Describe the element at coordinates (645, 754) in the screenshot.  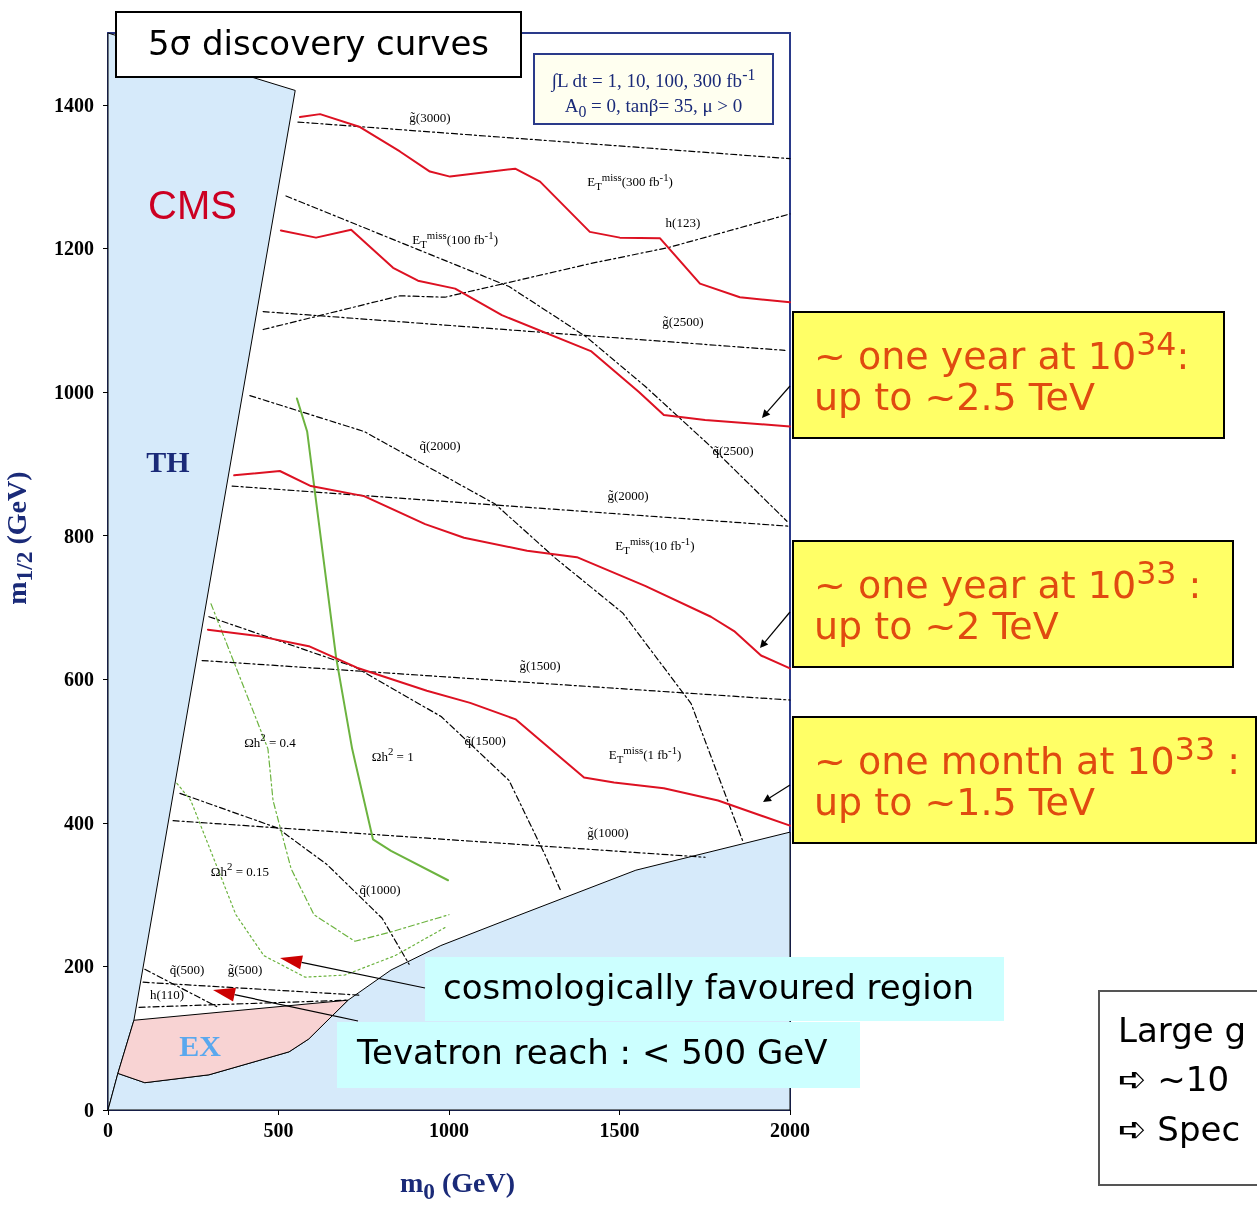
I see `annotation: E$_{T}$$^{miss}$(1 fb$^{-1}$)` at that location.